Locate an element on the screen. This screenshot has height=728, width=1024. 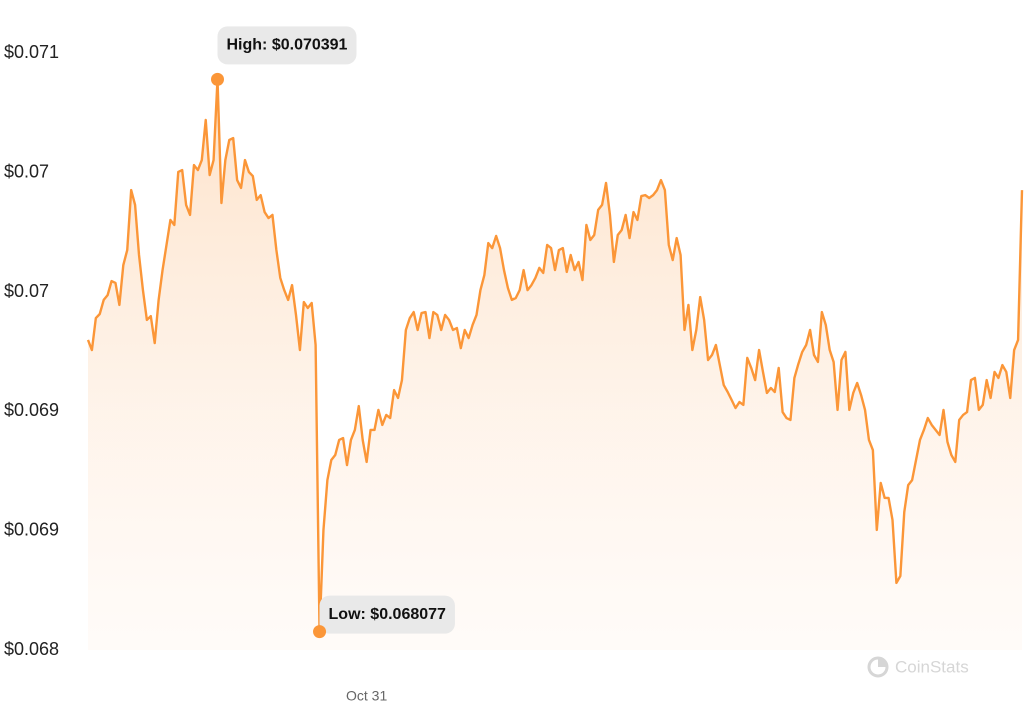
annotation-high: High: $0.070391 is located at coordinates (287, 45).